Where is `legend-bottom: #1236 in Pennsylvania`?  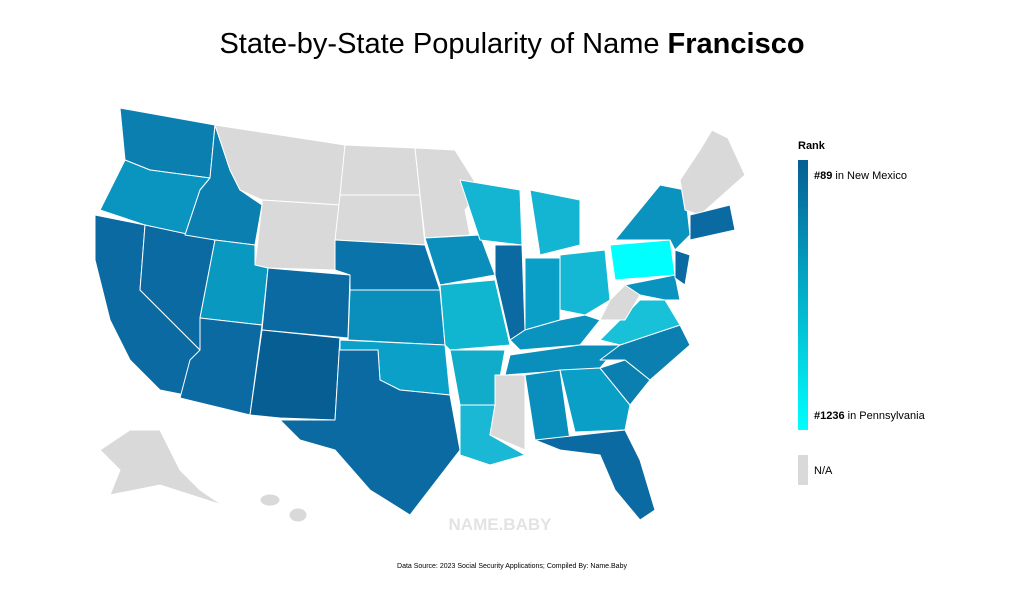
legend-bottom: #1236 in Pennsylvania is located at coordinates (870, 416).